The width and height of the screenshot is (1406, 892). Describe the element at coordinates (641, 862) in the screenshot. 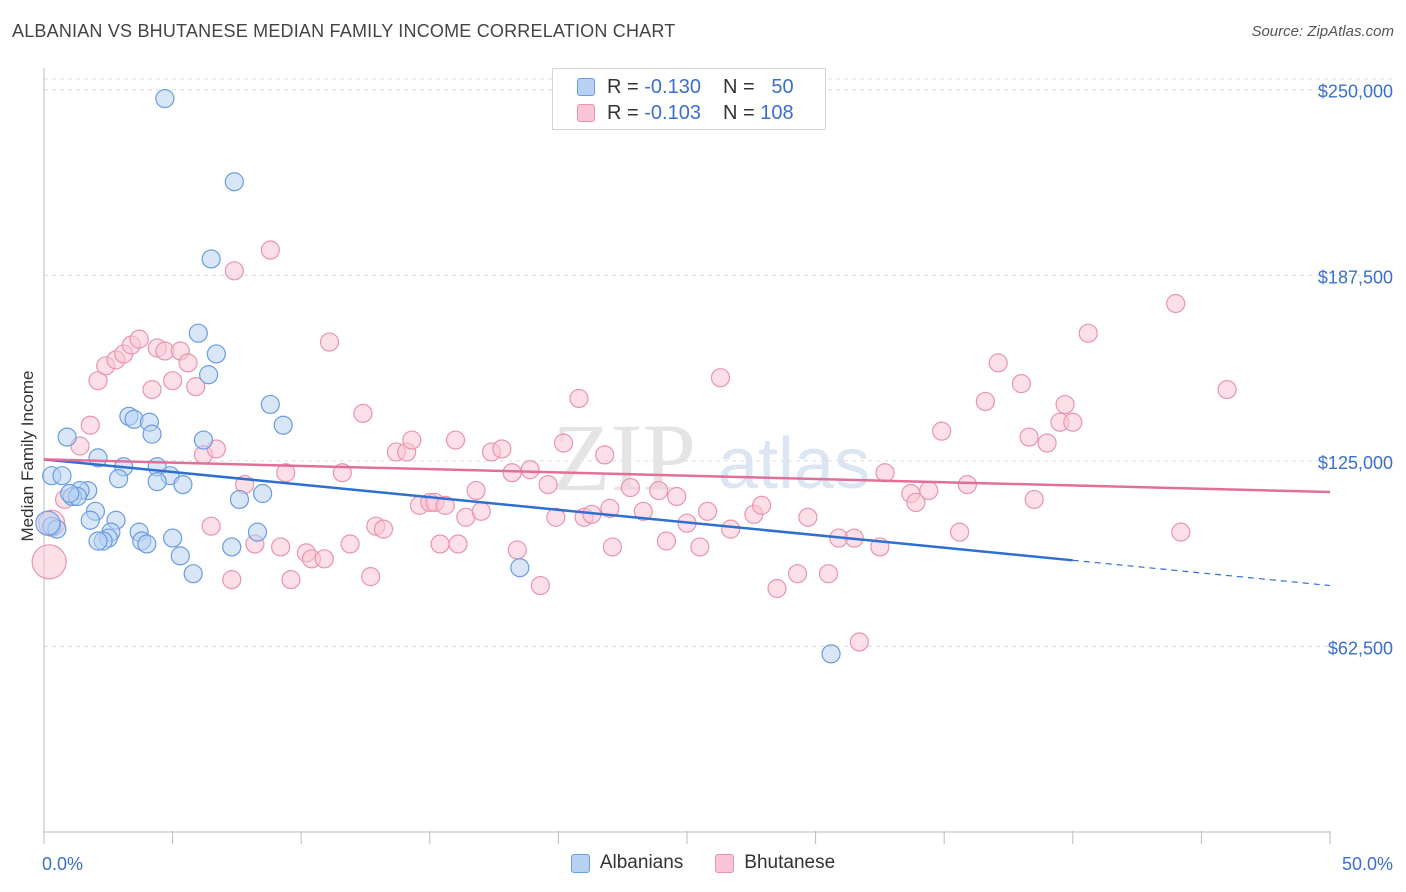

I see `series-label-albanians: Albanians` at that location.